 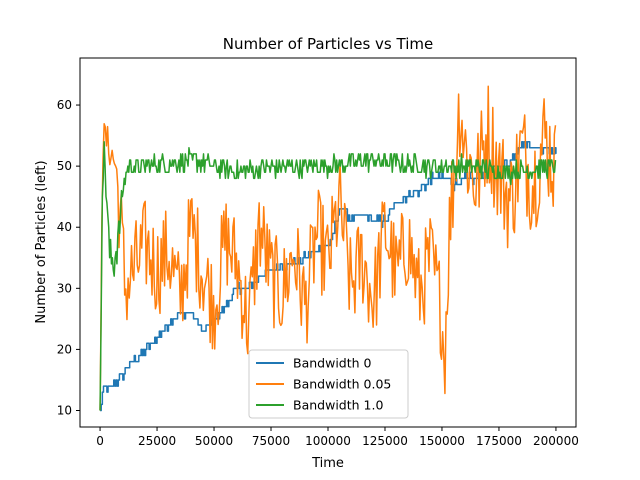 I want to click on x-tick-label: 100000, so click(x=328, y=441).